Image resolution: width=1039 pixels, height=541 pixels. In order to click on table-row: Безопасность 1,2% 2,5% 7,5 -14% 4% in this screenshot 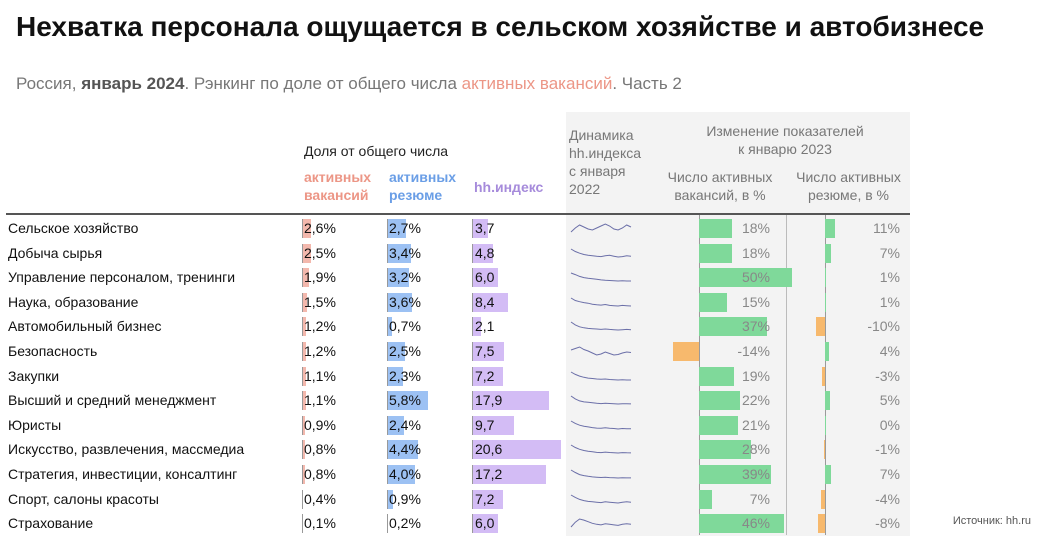, I will do `click(519, 351)`.